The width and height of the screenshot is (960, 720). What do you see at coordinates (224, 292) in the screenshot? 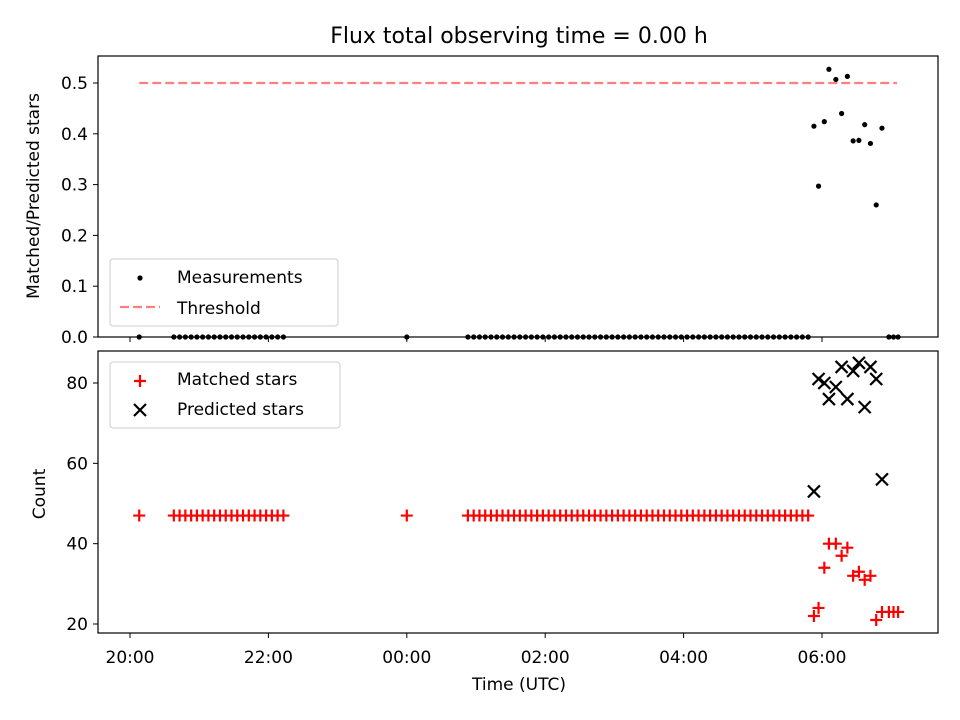
I see `ratio-legend: Measurements Threshold` at bounding box center [224, 292].